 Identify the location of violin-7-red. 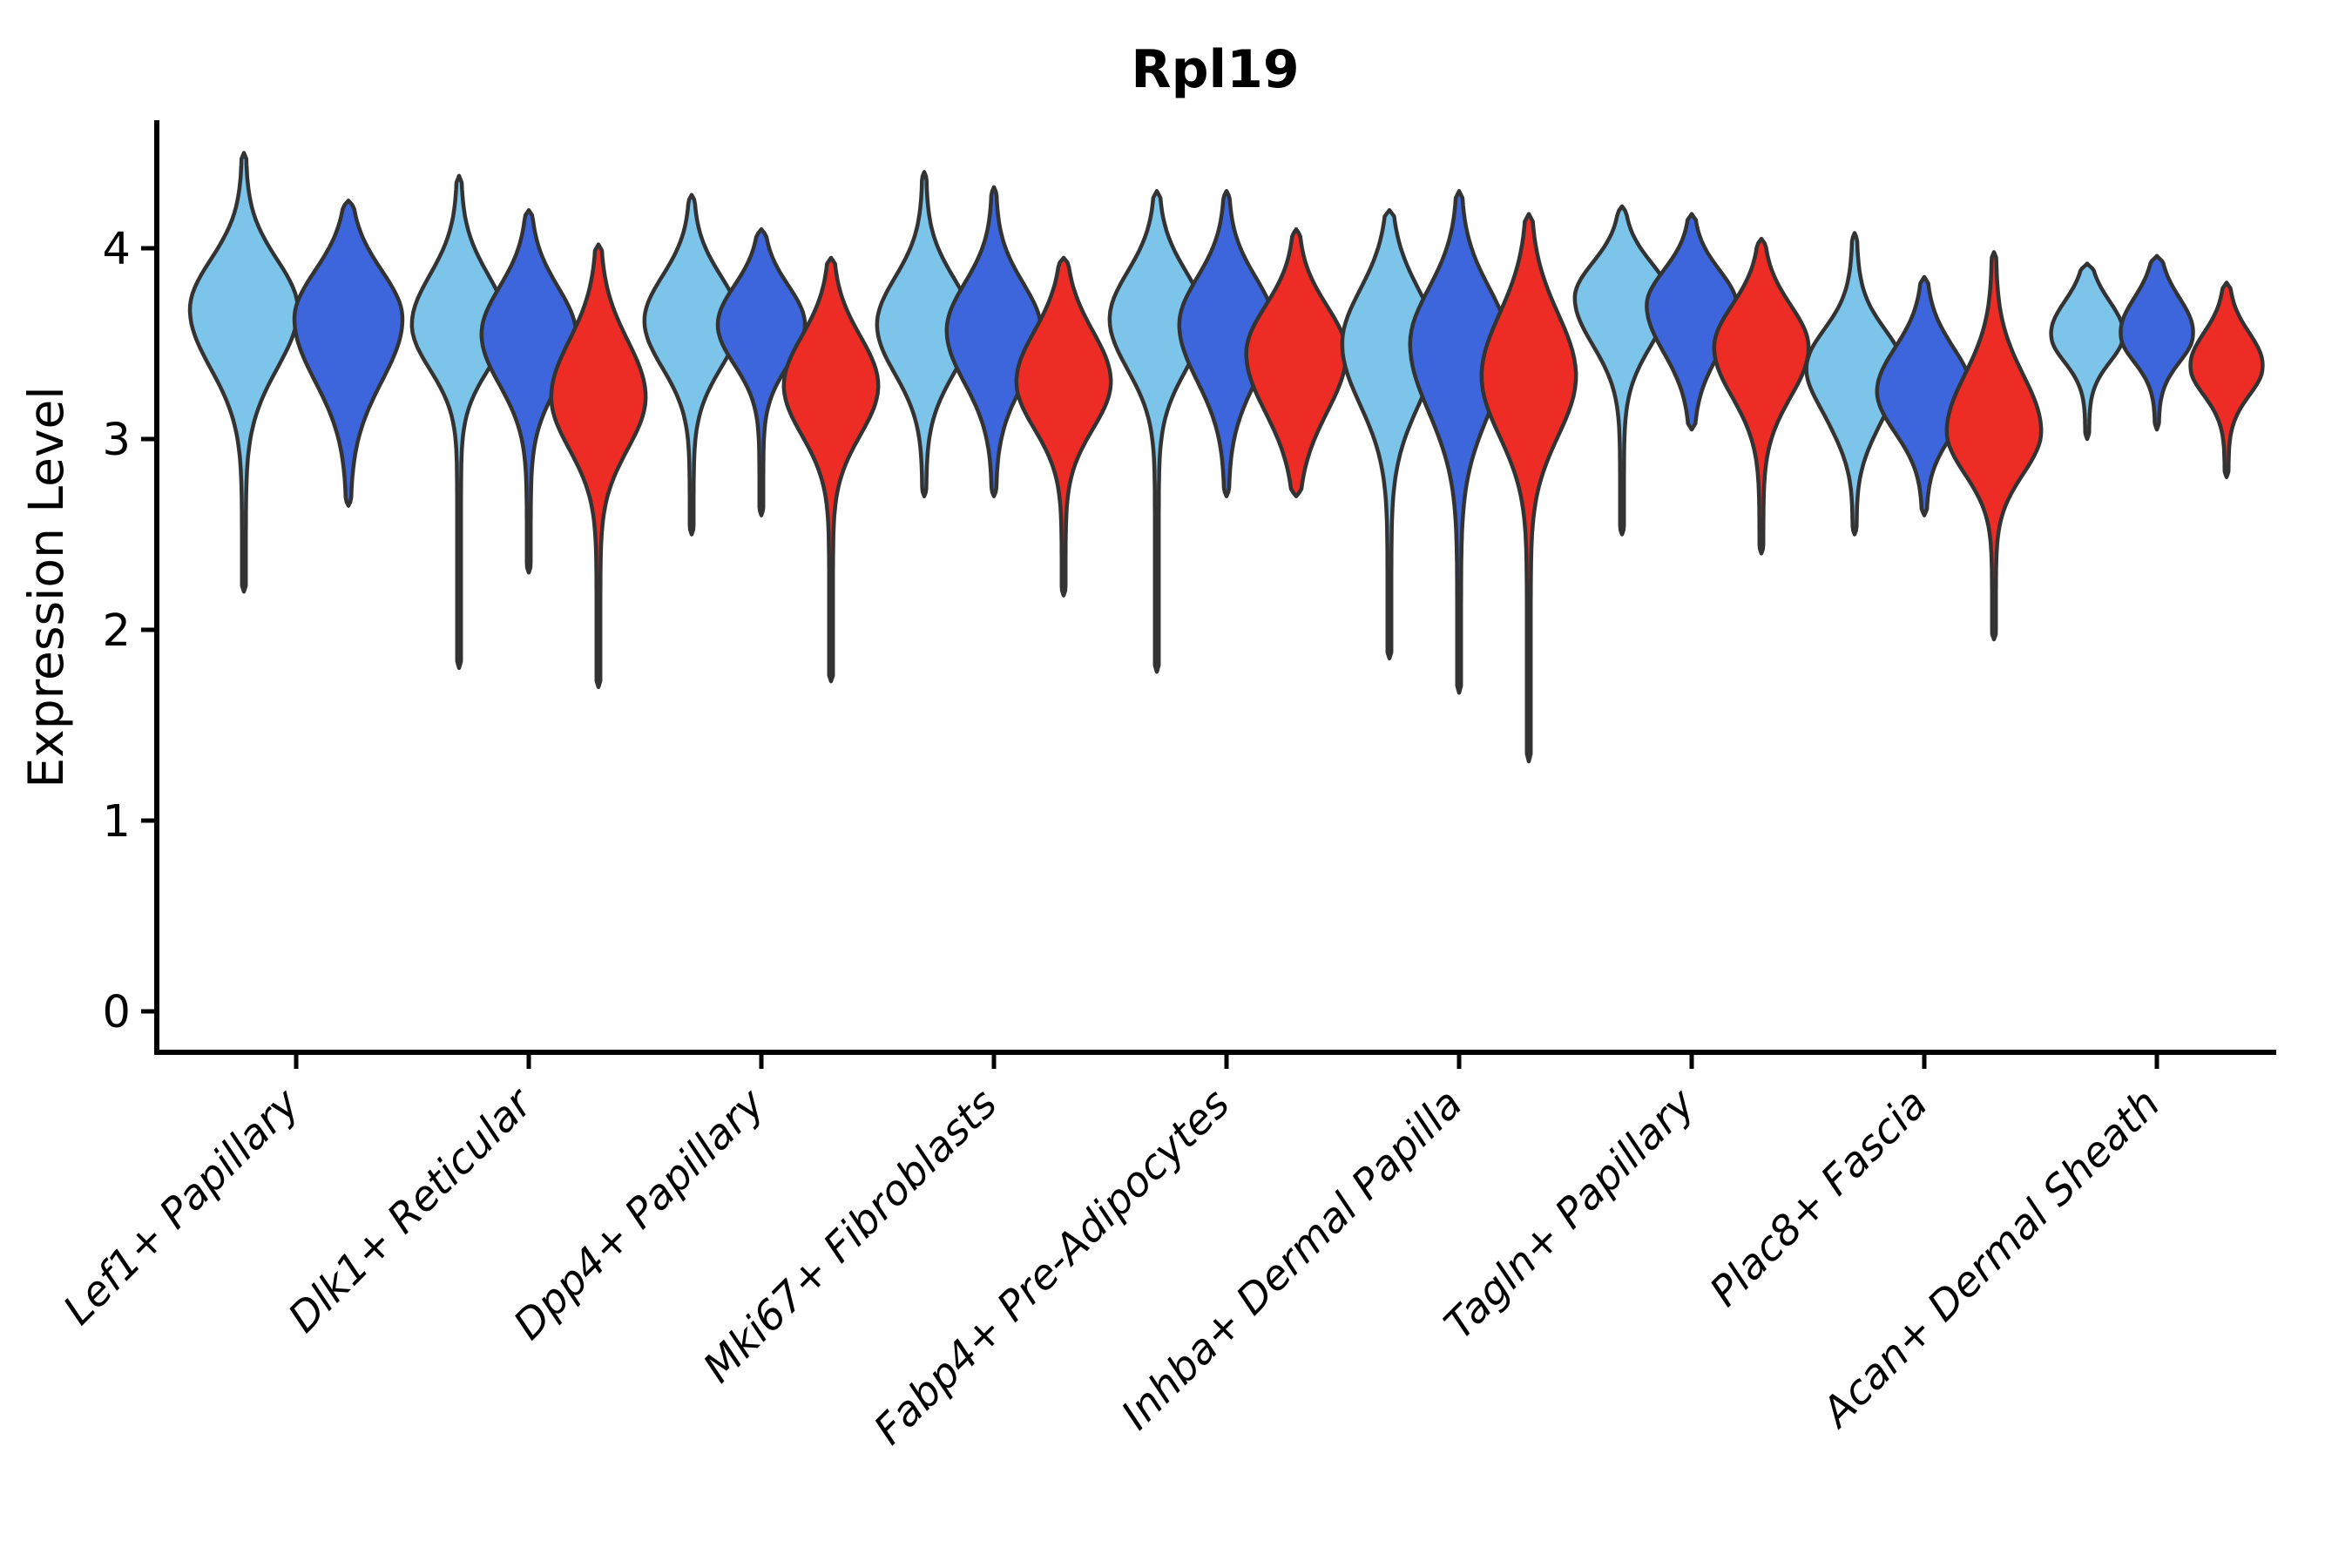
(1762, 396).